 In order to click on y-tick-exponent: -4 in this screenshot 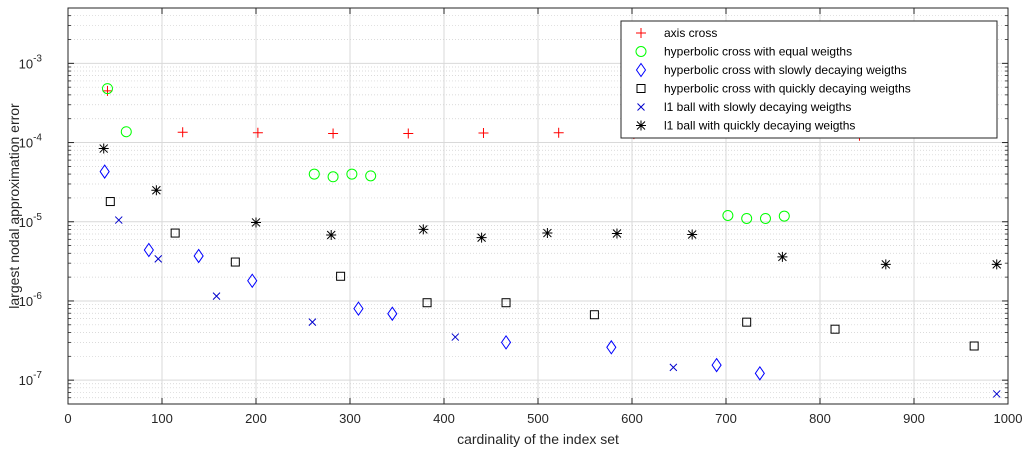, I will do `click(37, 138)`.